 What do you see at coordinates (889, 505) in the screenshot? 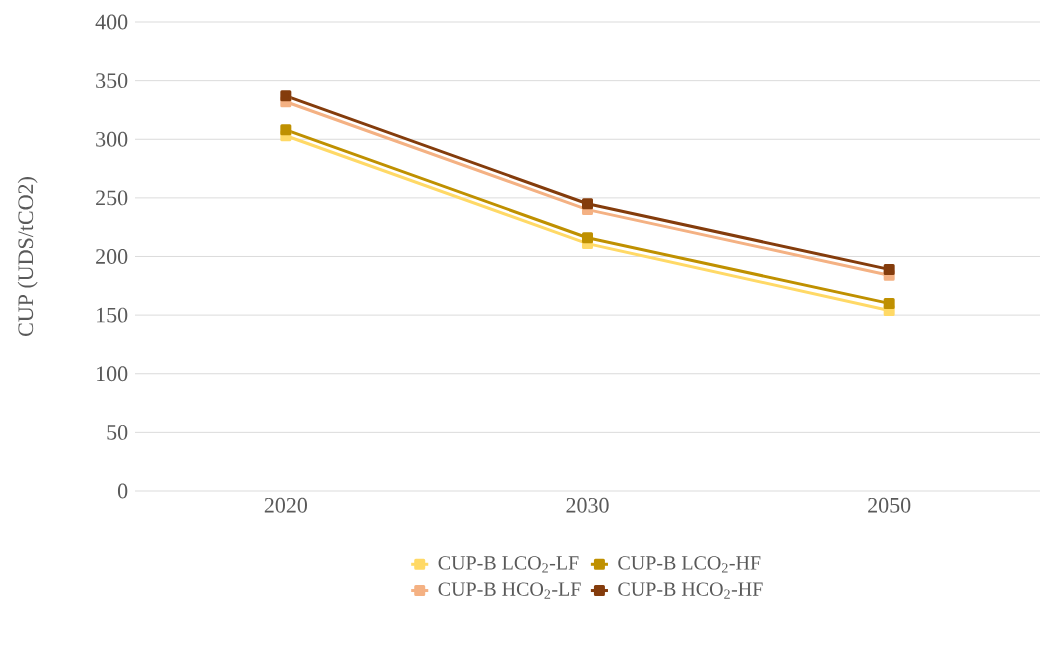
I see `x-tick-label: 2050` at bounding box center [889, 505].